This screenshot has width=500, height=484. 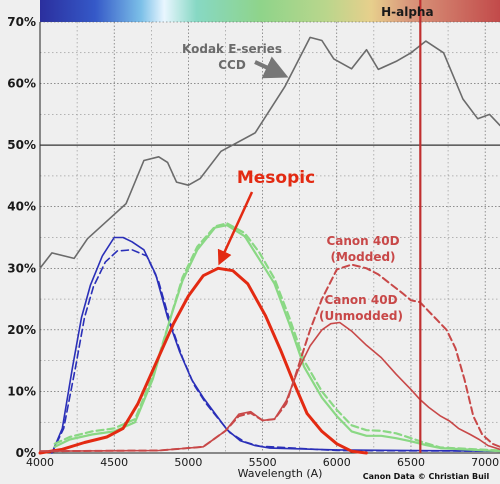 I want to click on y-tick-label: 30%, so click(x=21, y=268).